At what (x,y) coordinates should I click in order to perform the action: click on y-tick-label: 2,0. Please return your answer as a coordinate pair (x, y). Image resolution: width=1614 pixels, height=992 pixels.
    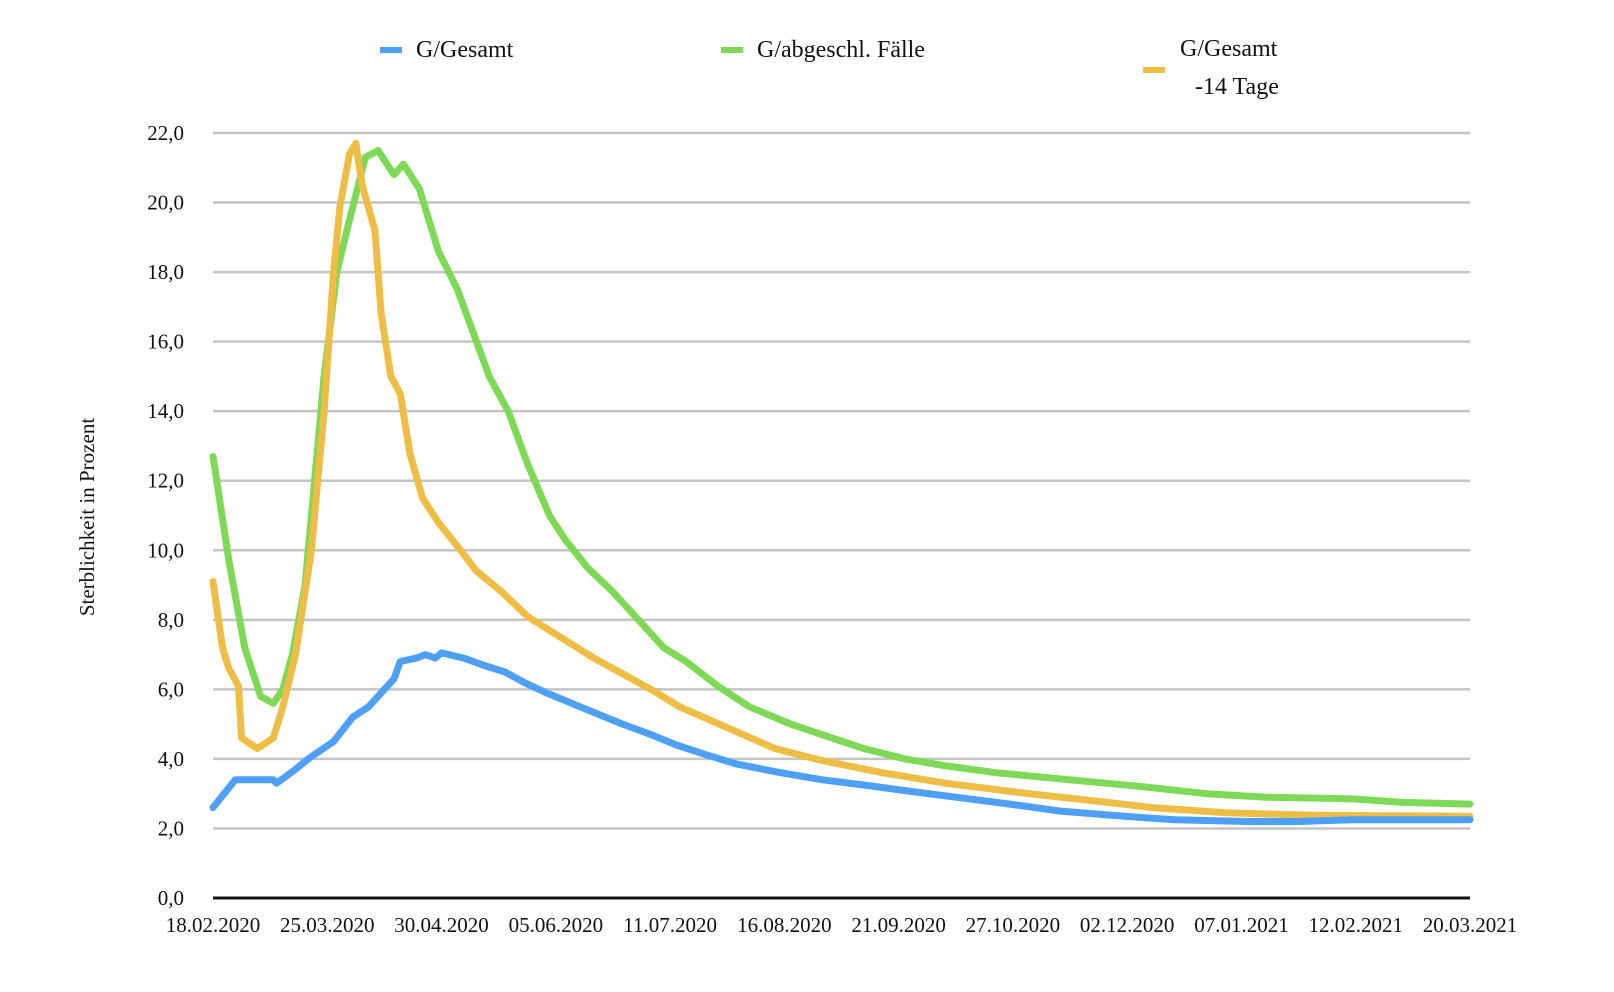
    Looking at the image, I should click on (171, 828).